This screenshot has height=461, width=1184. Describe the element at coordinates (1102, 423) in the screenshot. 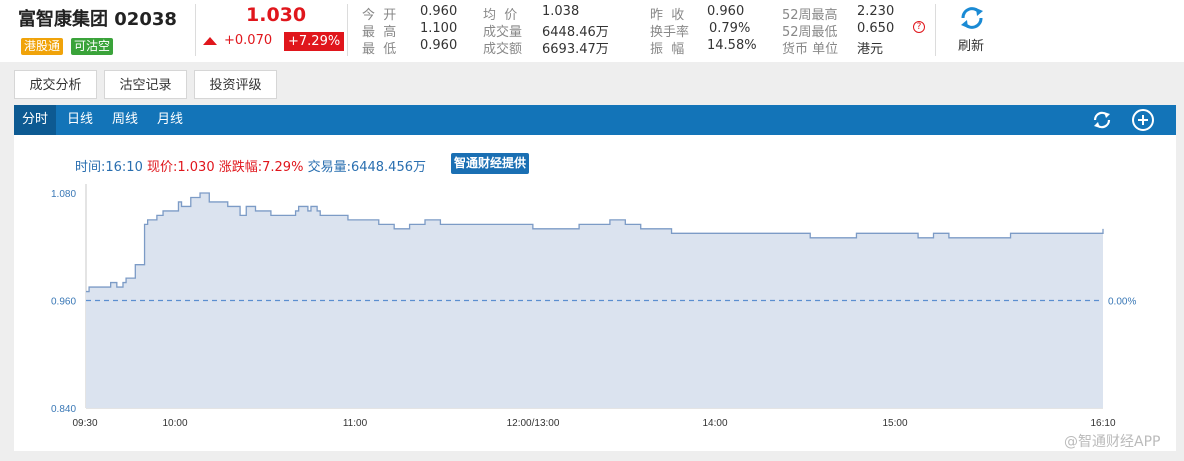

I see `x-tick-label: 16:10` at that location.